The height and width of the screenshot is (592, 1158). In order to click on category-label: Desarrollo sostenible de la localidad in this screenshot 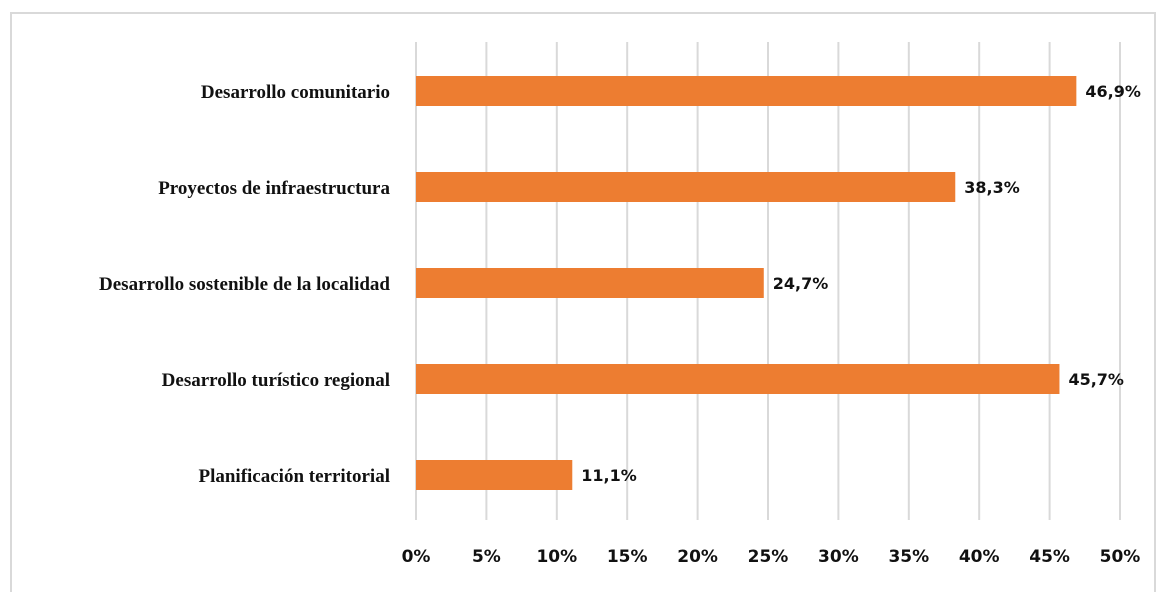, I will do `click(244, 284)`.